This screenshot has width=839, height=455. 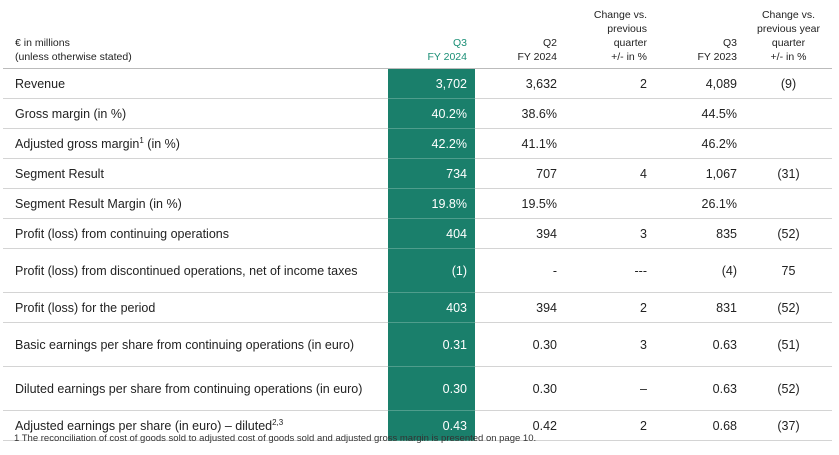 I want to click on cell-value: 403, so click(x=456, y=307).